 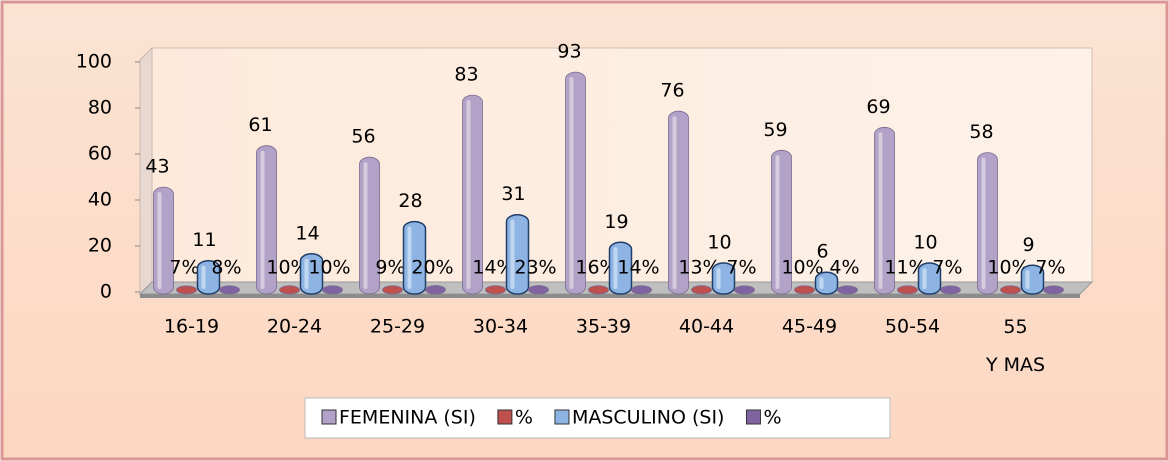 What do you see at coordinates (410, 201) in the screenshot?
I see `data-label: 28` at bounding box center [410, 201].